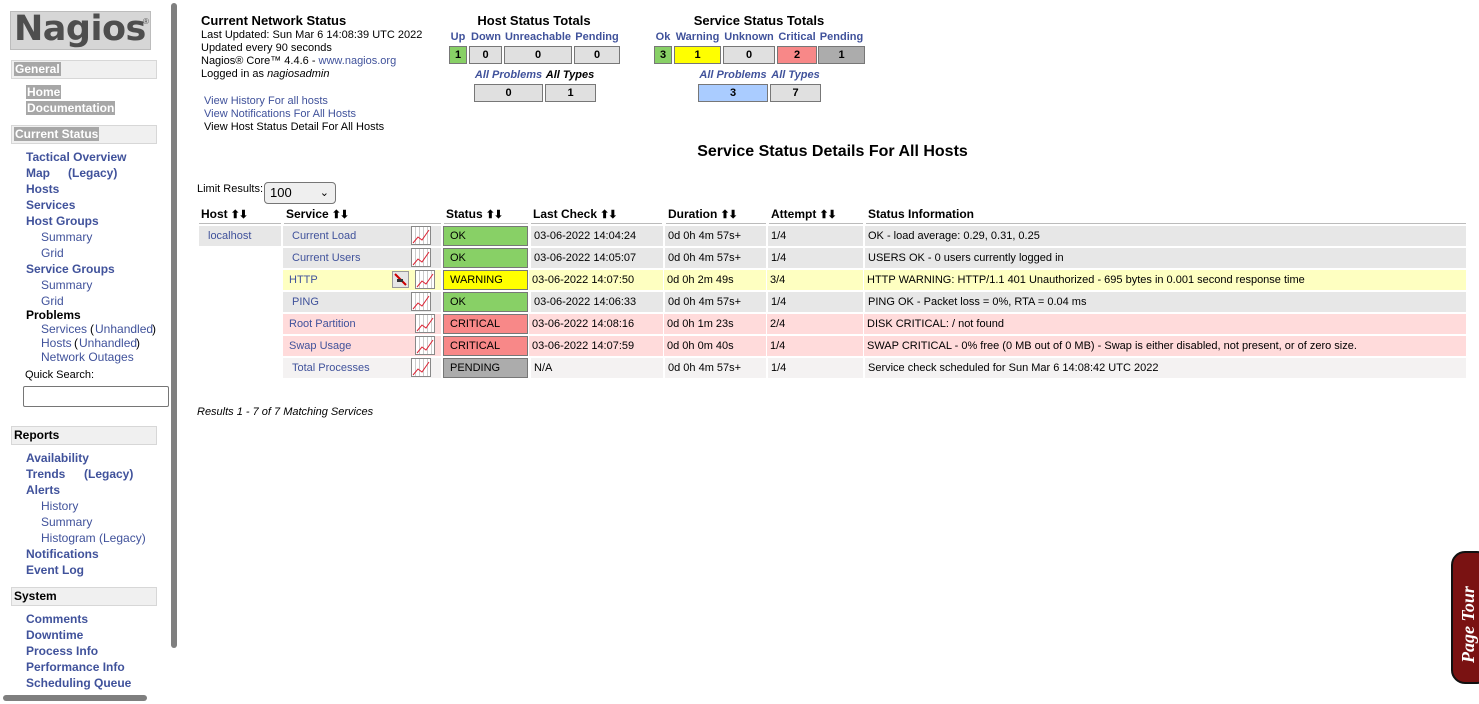 The width and height of the screenshot is (1479, 704). Describe the element at coordinates (62, 651) in the screenshot. I see `nav-process-info: Process Info` at that location.